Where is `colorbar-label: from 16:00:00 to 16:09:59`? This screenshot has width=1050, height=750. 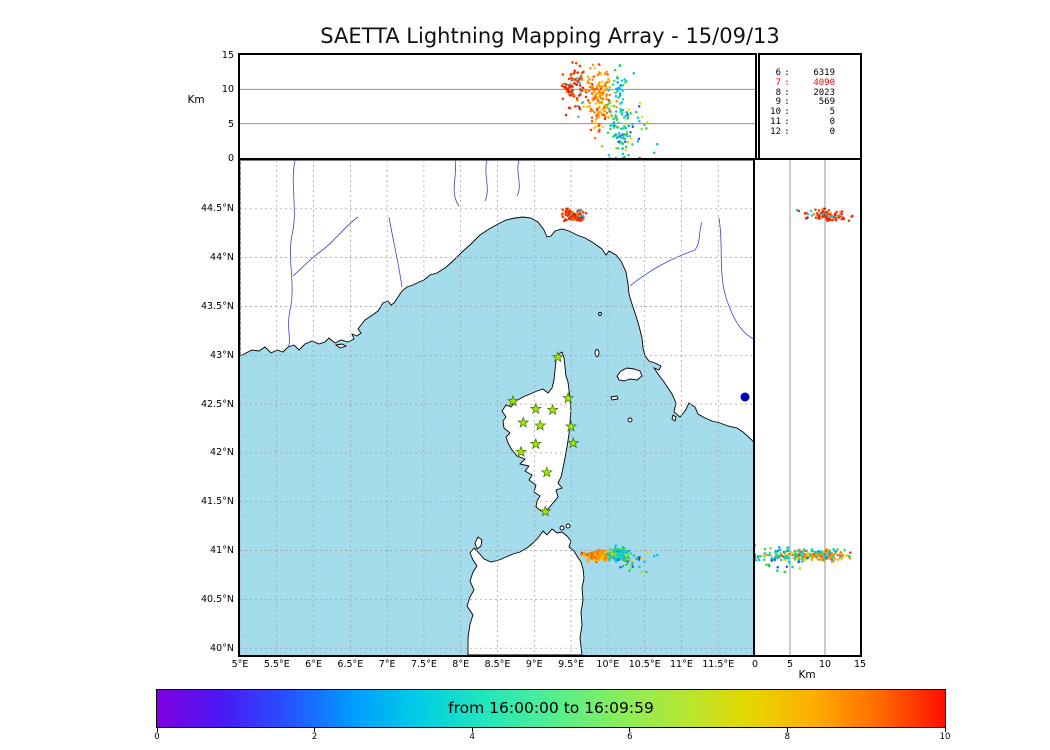
colorbar-label: from 16:00:00 to 16:09:59 is located at coordinates (551, 708).